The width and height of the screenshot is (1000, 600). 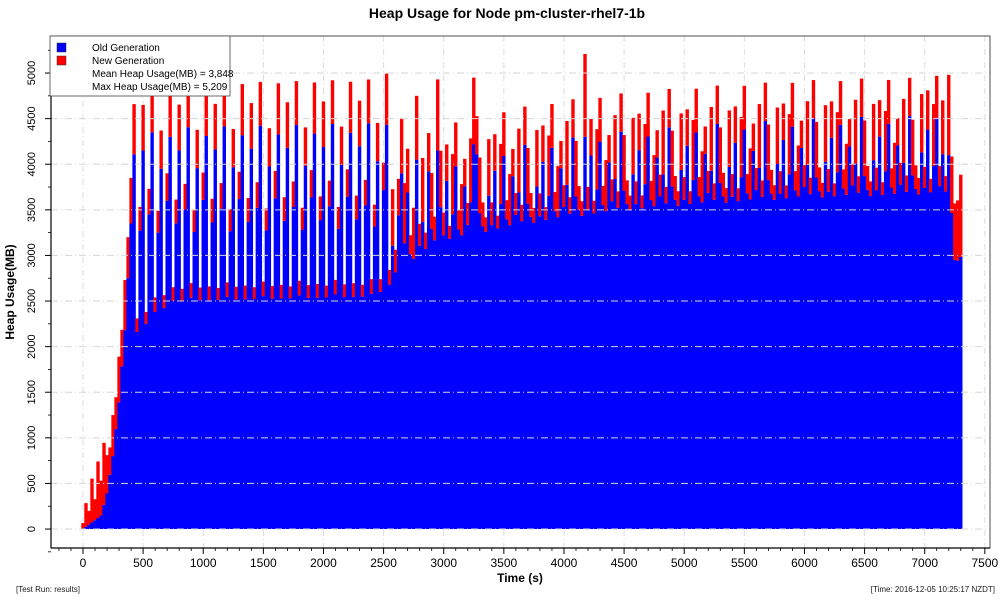 I want to click on old-generation-label: Old Generation, so click(x=126, y=48).